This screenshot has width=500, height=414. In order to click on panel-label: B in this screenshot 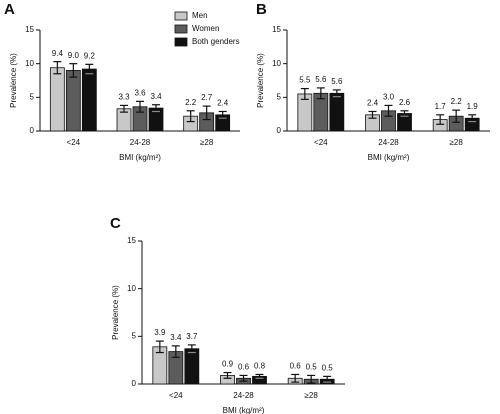, I will do `click(261, 9)`.